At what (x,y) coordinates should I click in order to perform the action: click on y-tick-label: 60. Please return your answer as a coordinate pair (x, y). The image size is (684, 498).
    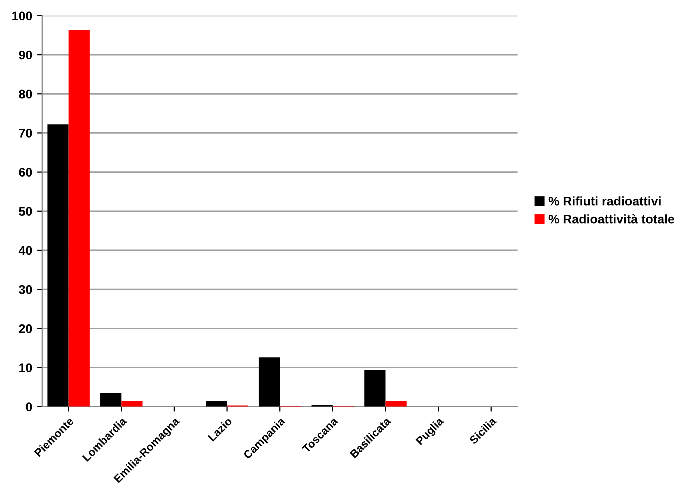
    Looking at the image, I should click on (25, 172).